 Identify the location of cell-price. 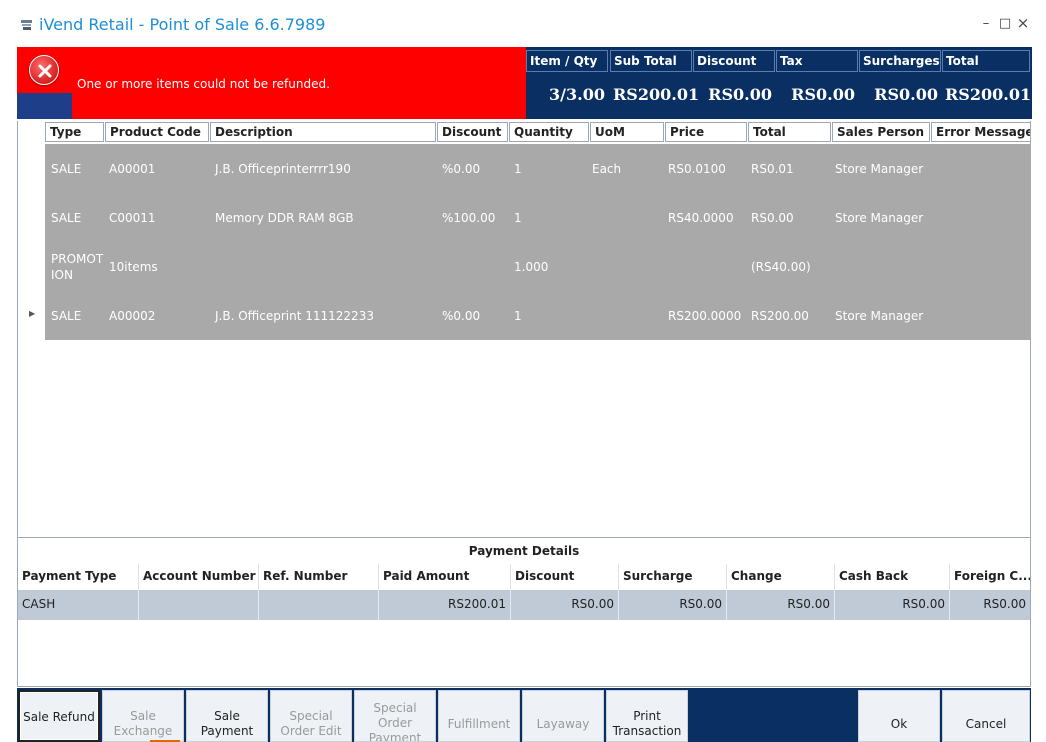
(704, 266).